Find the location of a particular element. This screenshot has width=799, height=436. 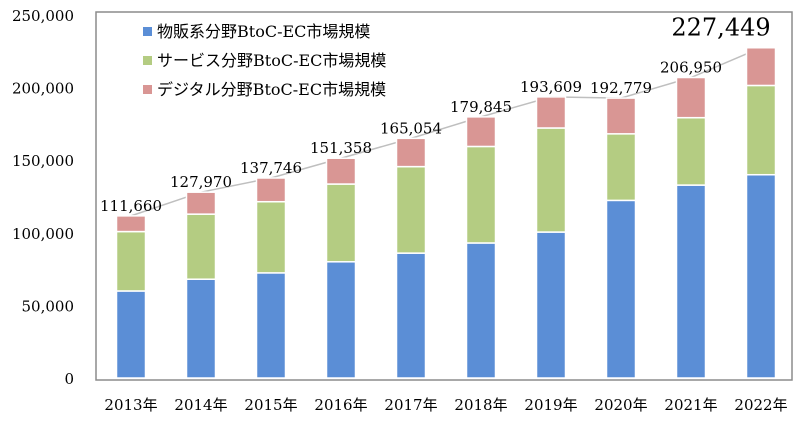

x-tick-label: 2013年 is located at coordinates (130, 405).